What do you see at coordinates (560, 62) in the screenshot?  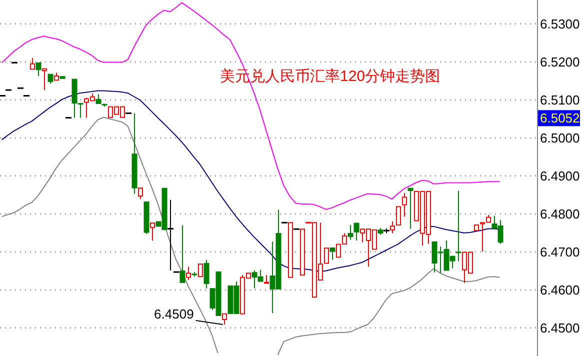 I see `y-tick-label: 6.5200` at bounding box center [560, 62].